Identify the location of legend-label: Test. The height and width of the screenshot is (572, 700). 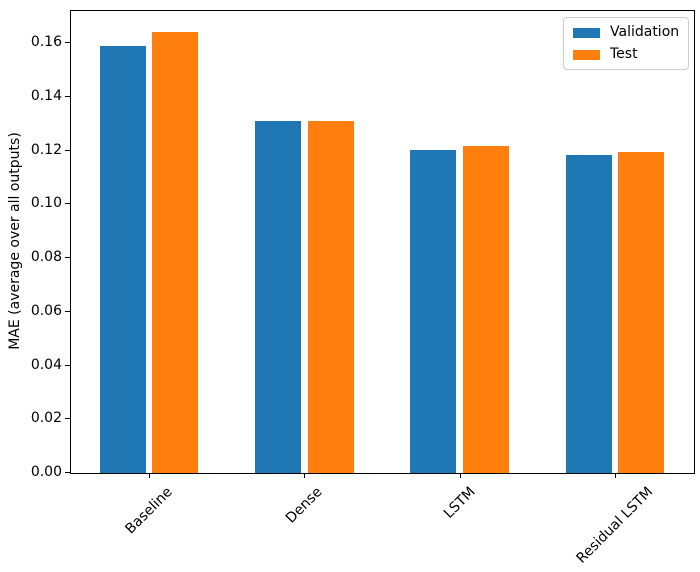
(624, 54).